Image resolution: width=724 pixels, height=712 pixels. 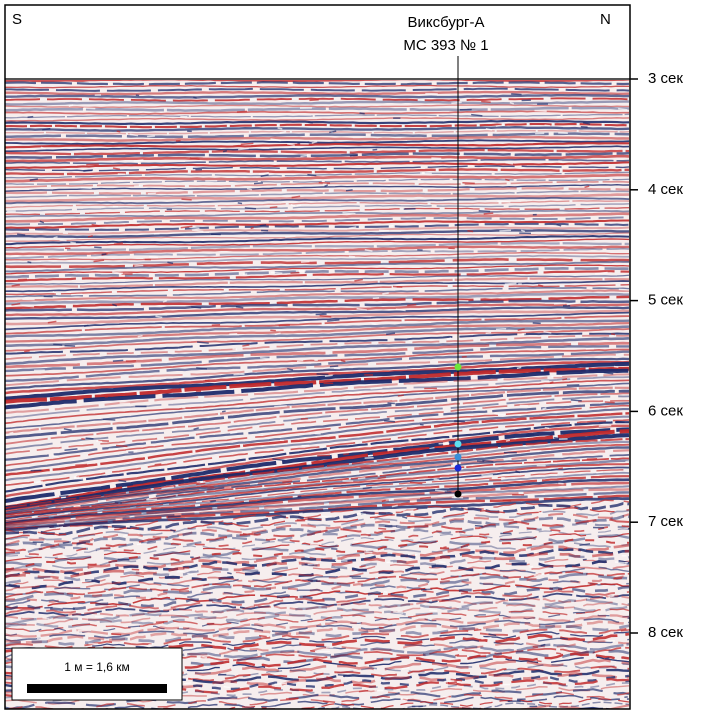 What do you see at coordinates (665, 300) in the screenshot?
I see `time-label: 5 сек` at bounding box center [665, 300].